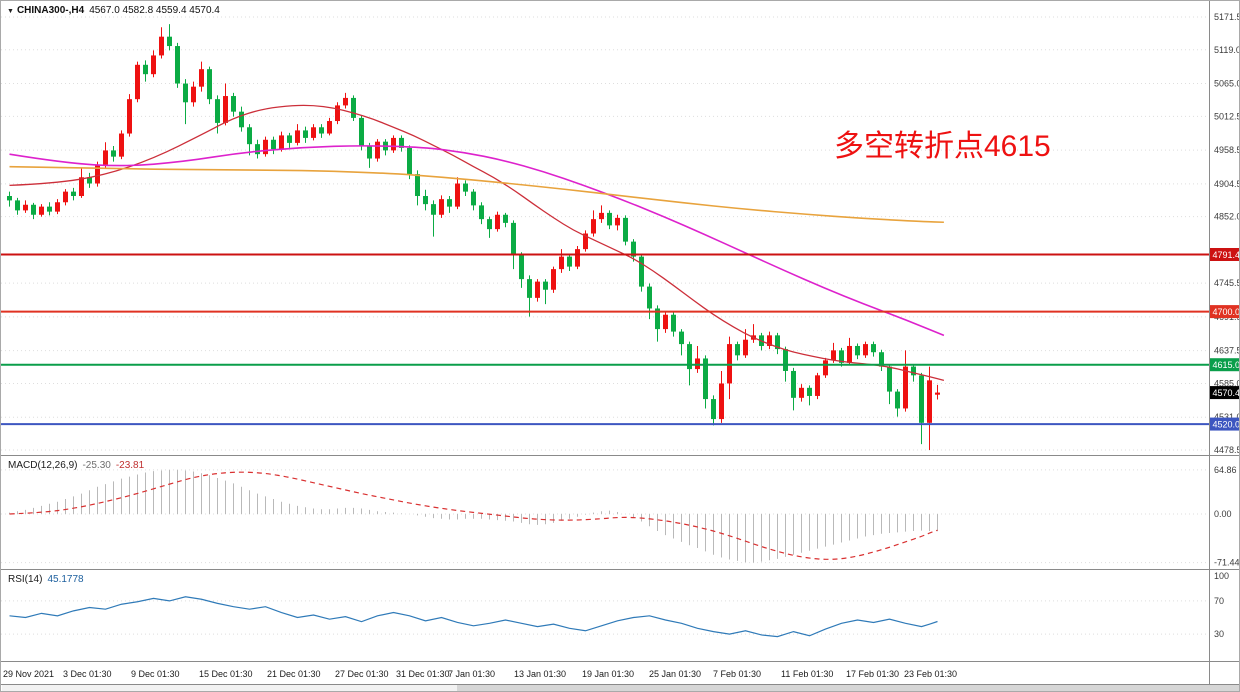 The image size is (1240, 692). I want to click on rsi-tick-label: 70, so click(1219, 601).